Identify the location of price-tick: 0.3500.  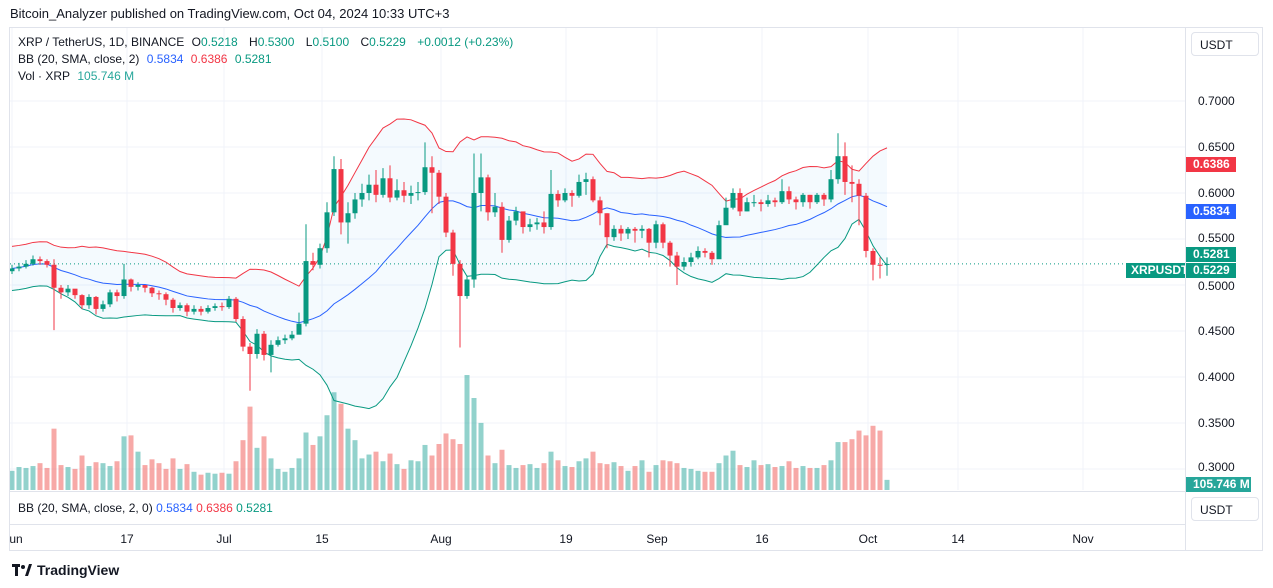
(1216, 423).